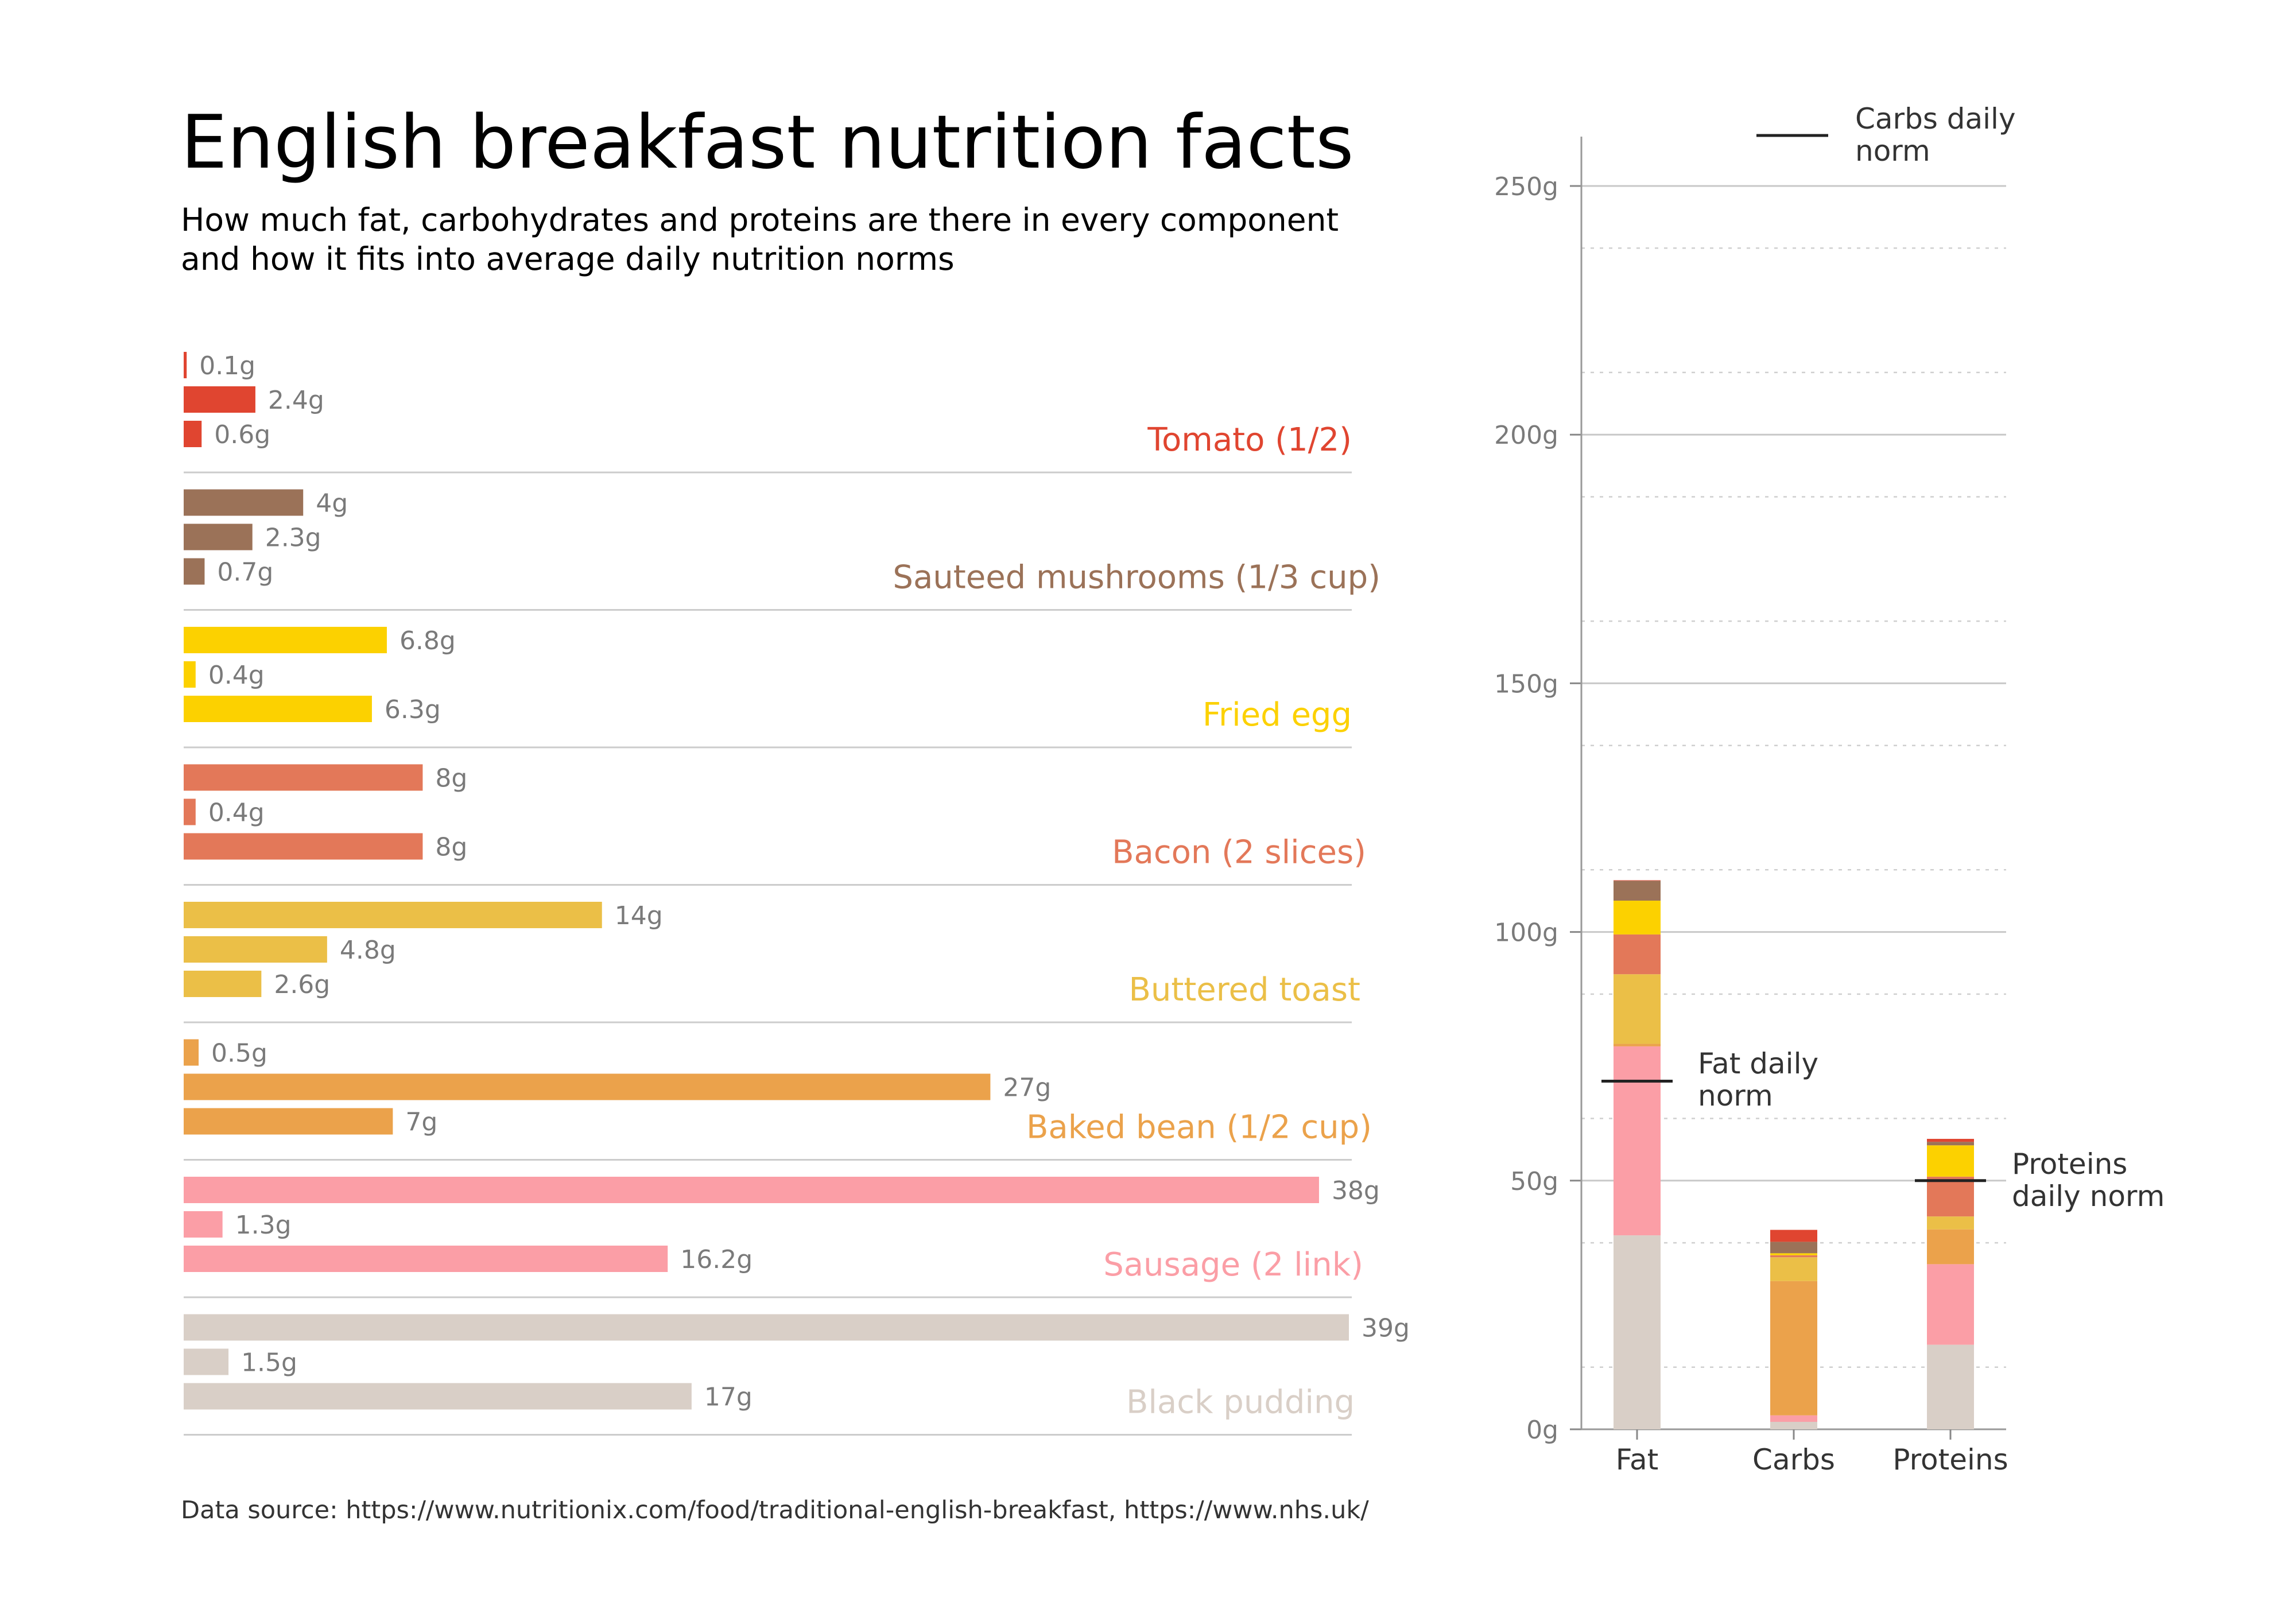 This screenshot has height=1617, width=2296. I want to click on stack-fat-fried-egg, so click(1637, 917).